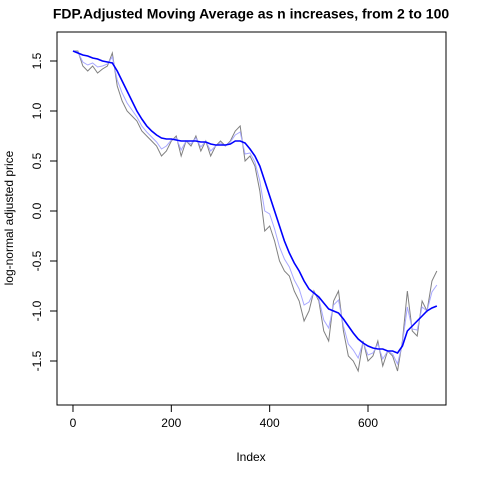 The image size is (480, 480). I want to click on y-tick-label: -1.0, so click(37, 310).